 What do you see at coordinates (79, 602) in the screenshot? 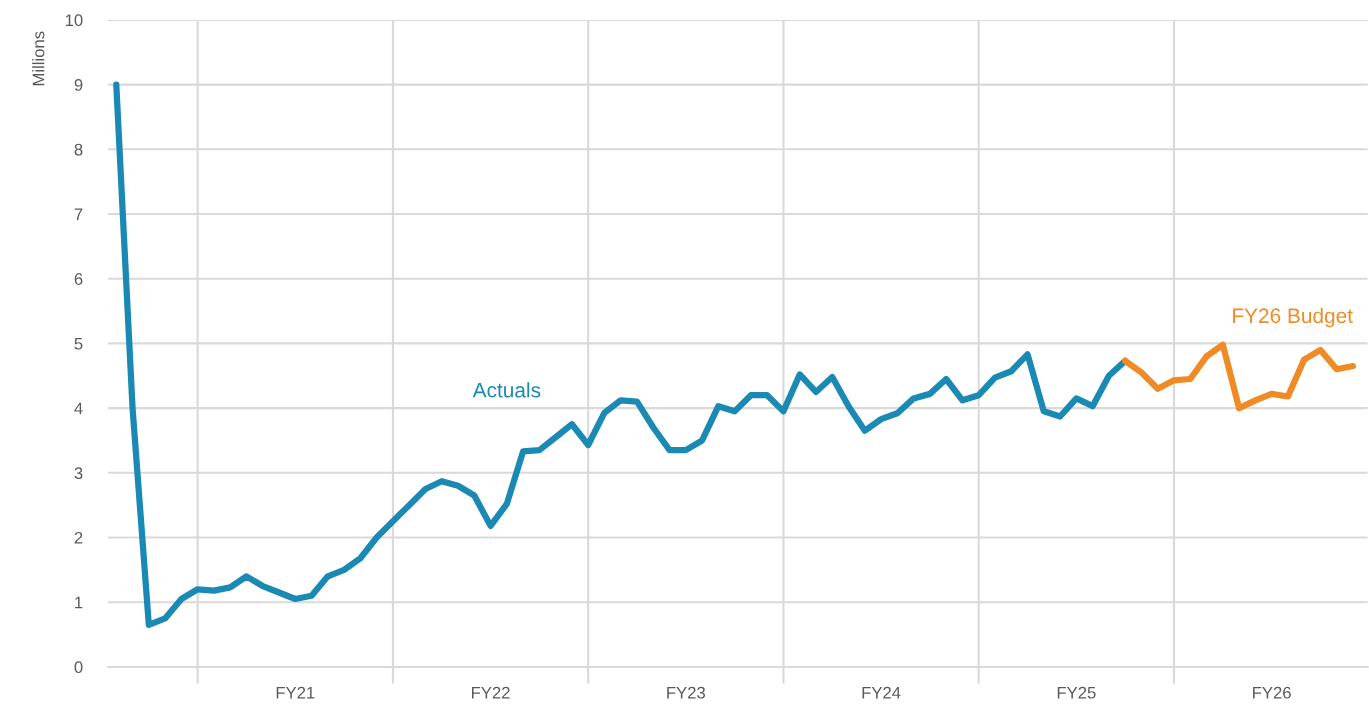
I see `y-tick-label: 1` at bounding box center [79, 602].